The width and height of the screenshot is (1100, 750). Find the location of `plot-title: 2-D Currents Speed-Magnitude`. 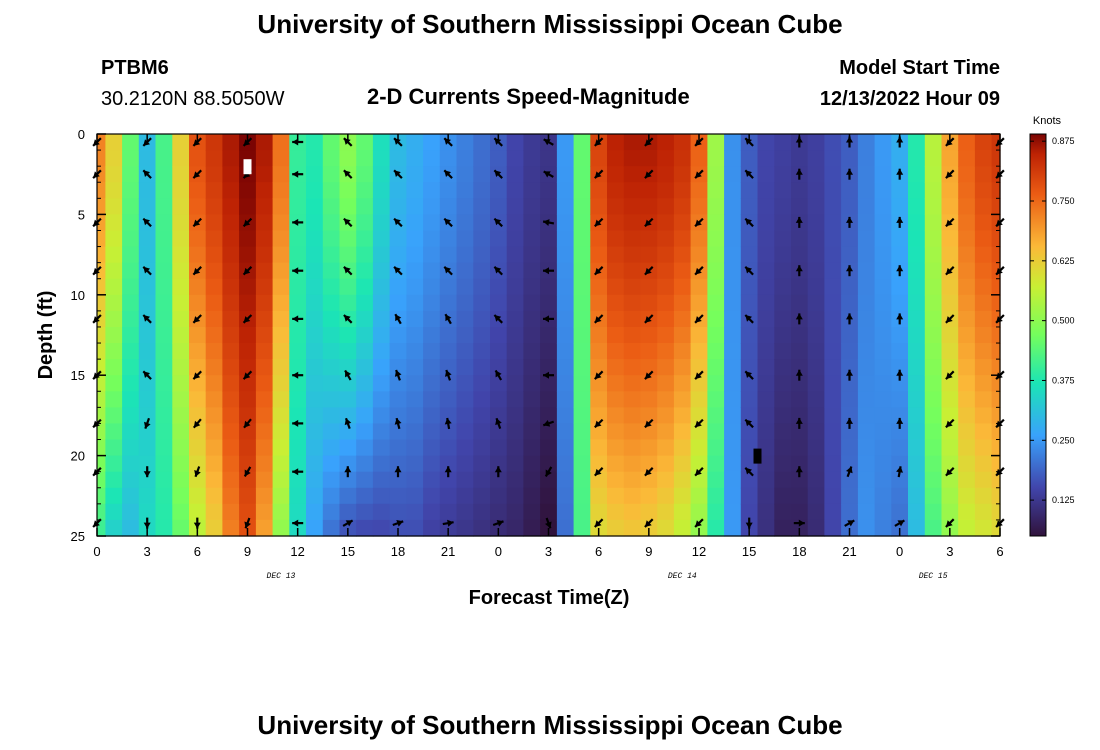

plot-title: 2-D Currents Speed-Magnitude is located at coordinates (528, 96).